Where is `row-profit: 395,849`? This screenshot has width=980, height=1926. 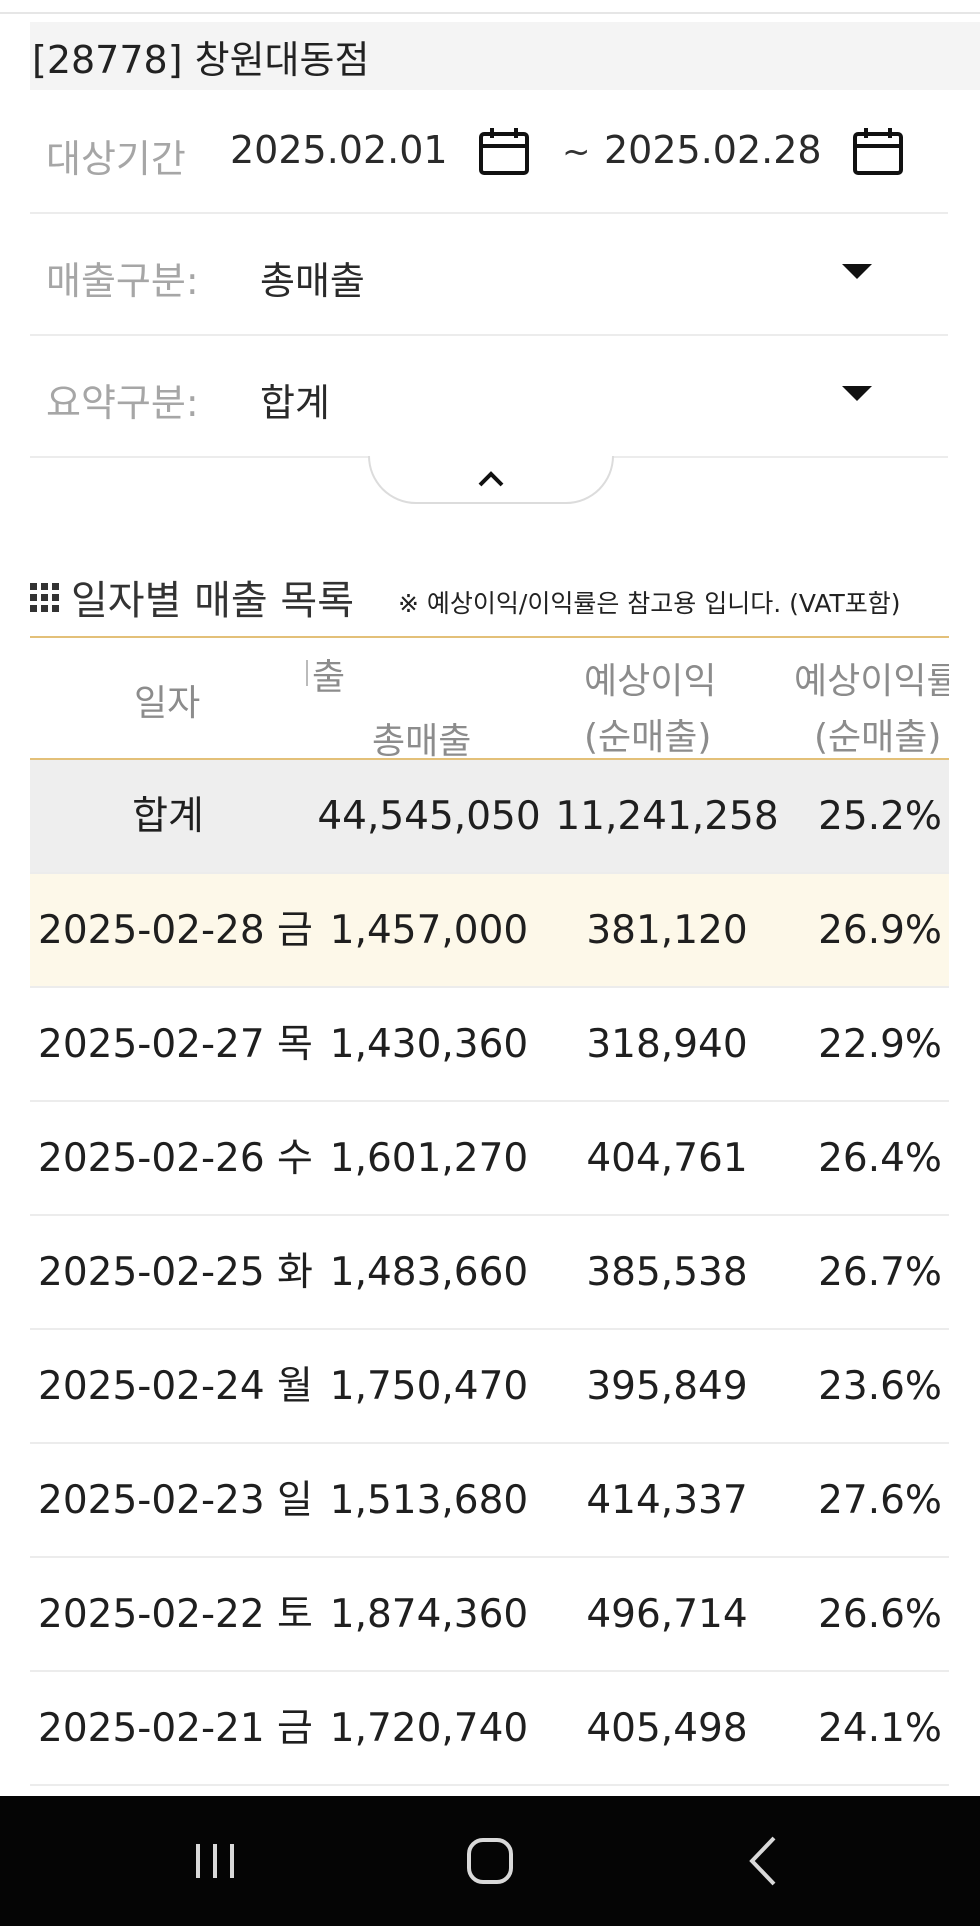 row-profit: 395,849 is located at coordinates (667, 1386).